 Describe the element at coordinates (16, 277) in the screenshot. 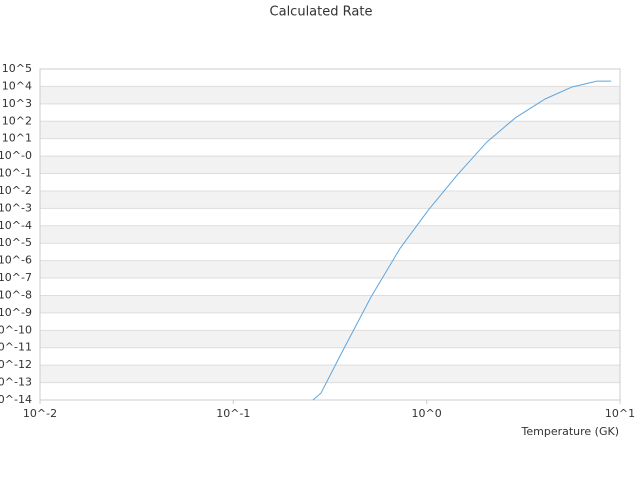

I see `y-tick-label: 10^-7` at that location.